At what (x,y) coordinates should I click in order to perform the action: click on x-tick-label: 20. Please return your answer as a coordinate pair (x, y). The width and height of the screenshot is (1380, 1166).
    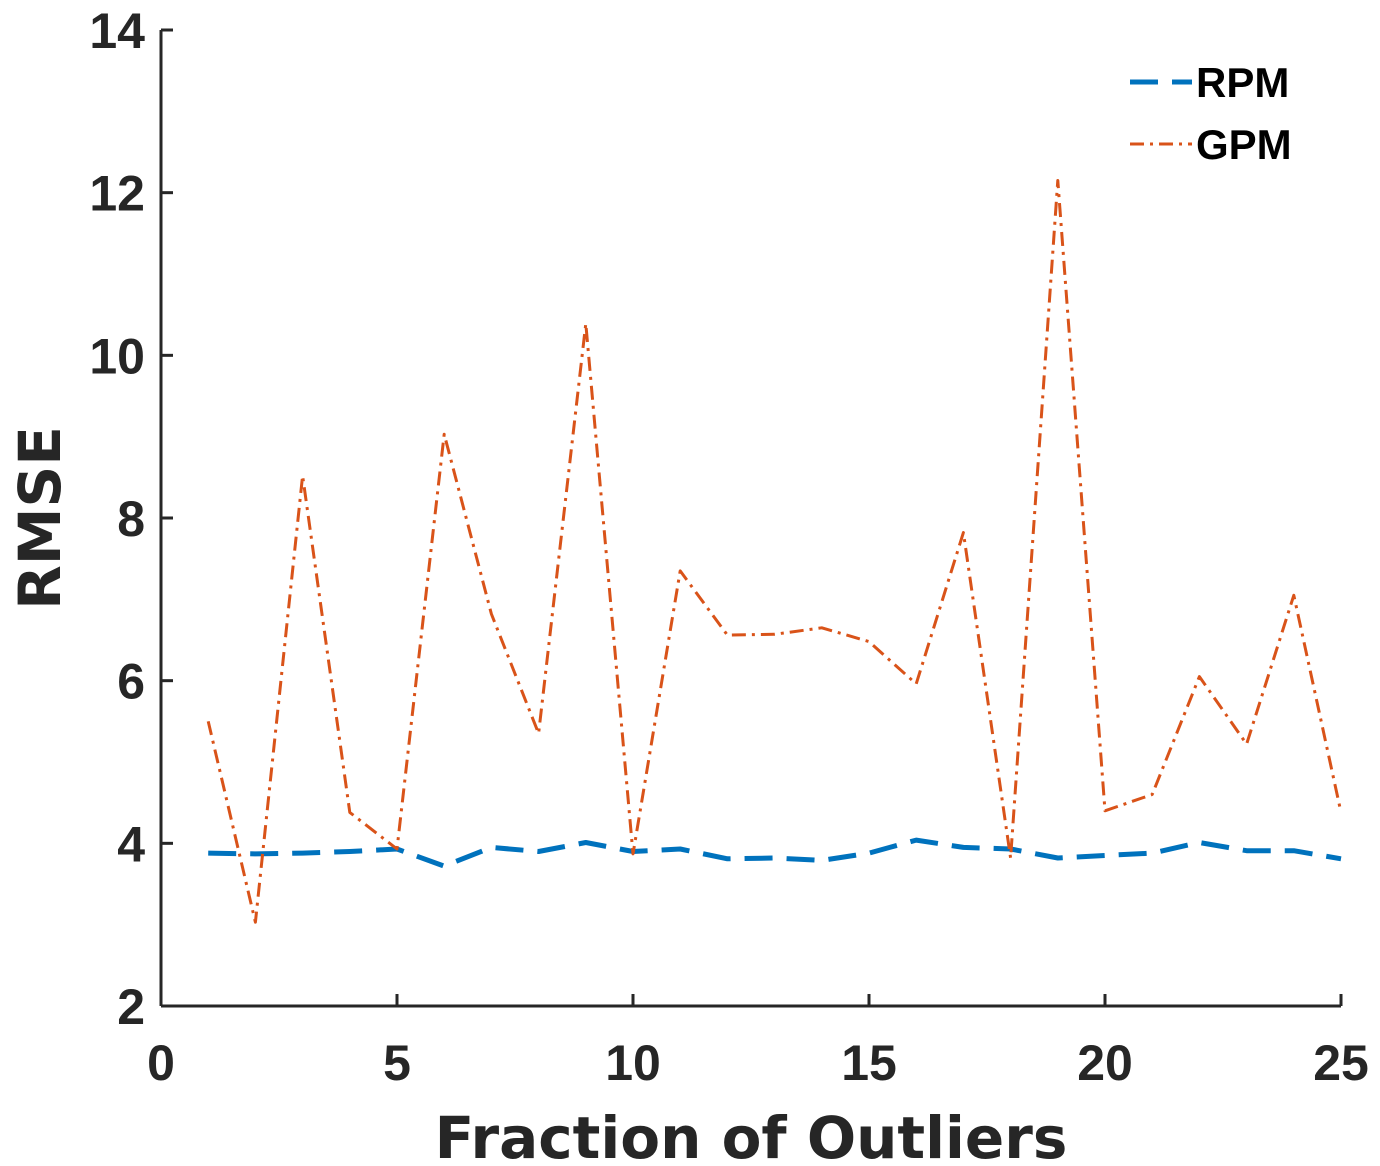
    Looking at the image, I should click on (1105, 1063).